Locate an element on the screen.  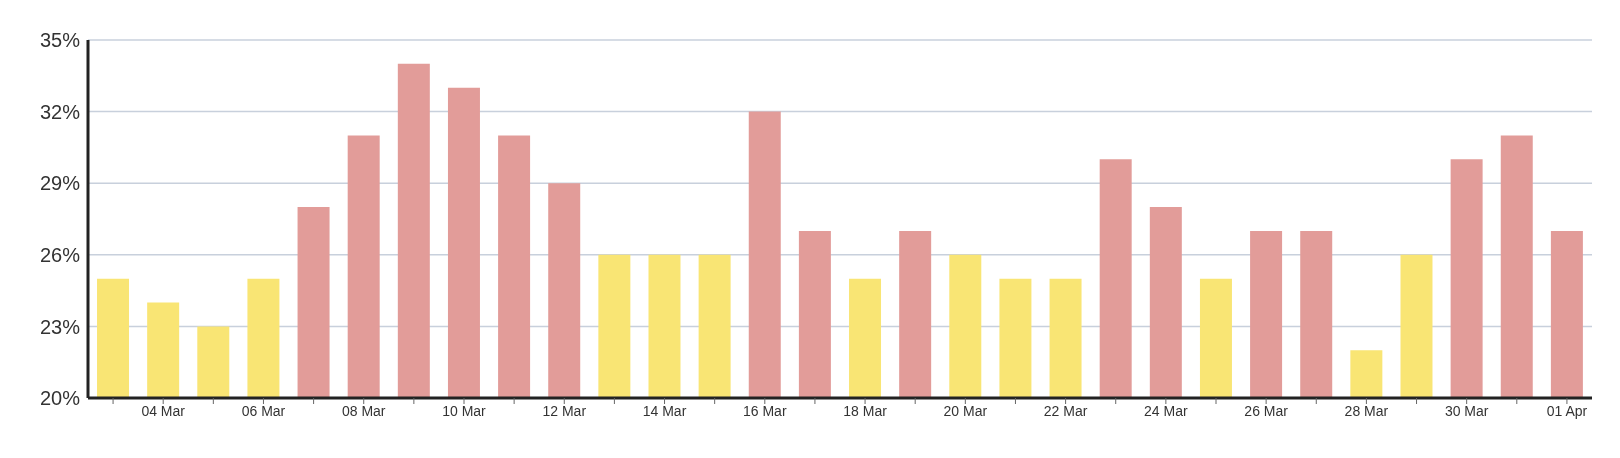
x-tick-label: 26 Mar is located at coordinates (1266, 410).